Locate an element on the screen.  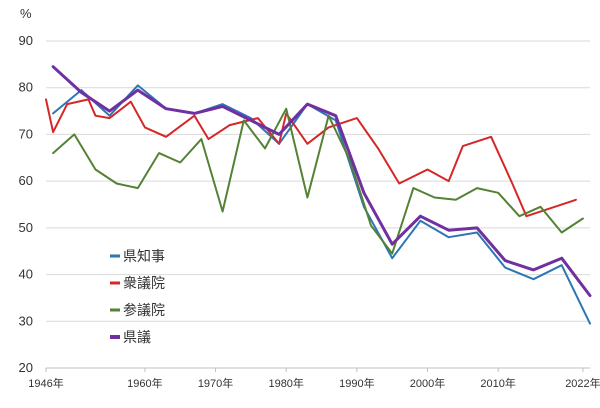
y-tick-label: 70 is located at coordinates (26, 133).